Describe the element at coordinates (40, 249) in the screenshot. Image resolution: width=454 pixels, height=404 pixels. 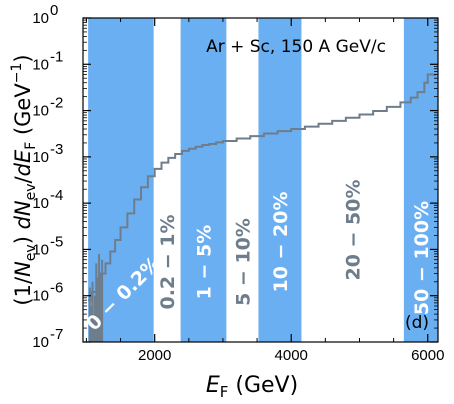
I see `y-tick-label-2: 10` at that location.